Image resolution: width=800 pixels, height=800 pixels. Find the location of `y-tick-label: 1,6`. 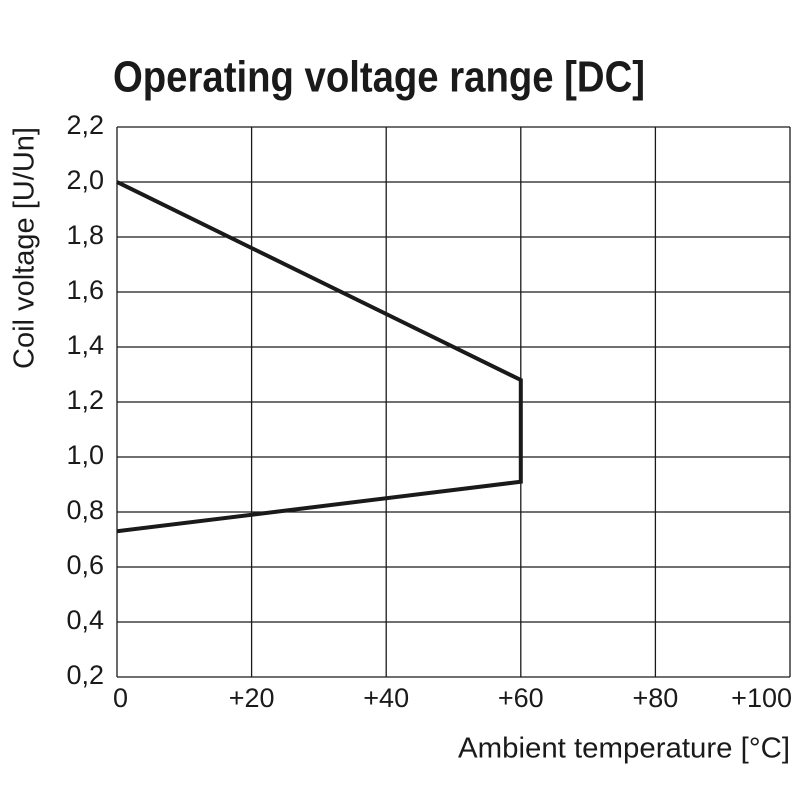

y-tick-label: 1,6 is located at coordinates (85, 290).